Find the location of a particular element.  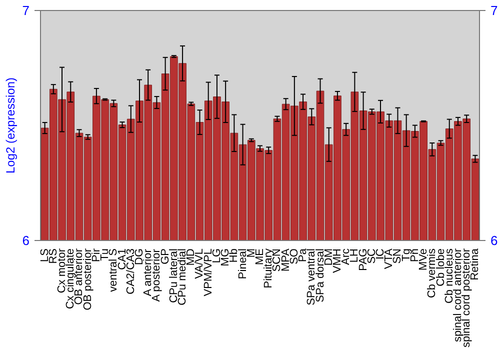

x-tick-label: OB posterior is located at coordinates (88, 279).